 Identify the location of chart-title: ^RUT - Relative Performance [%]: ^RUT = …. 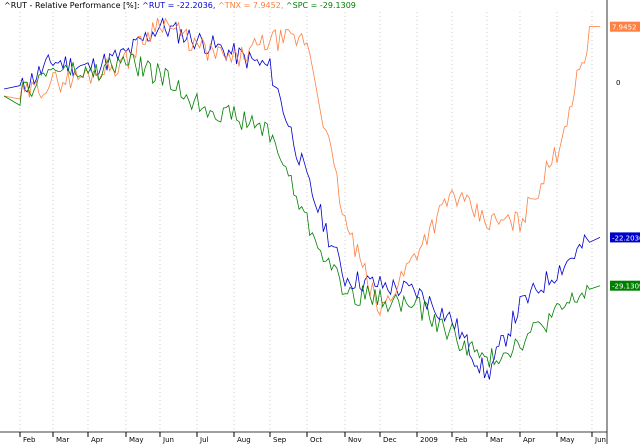
(180, 5).